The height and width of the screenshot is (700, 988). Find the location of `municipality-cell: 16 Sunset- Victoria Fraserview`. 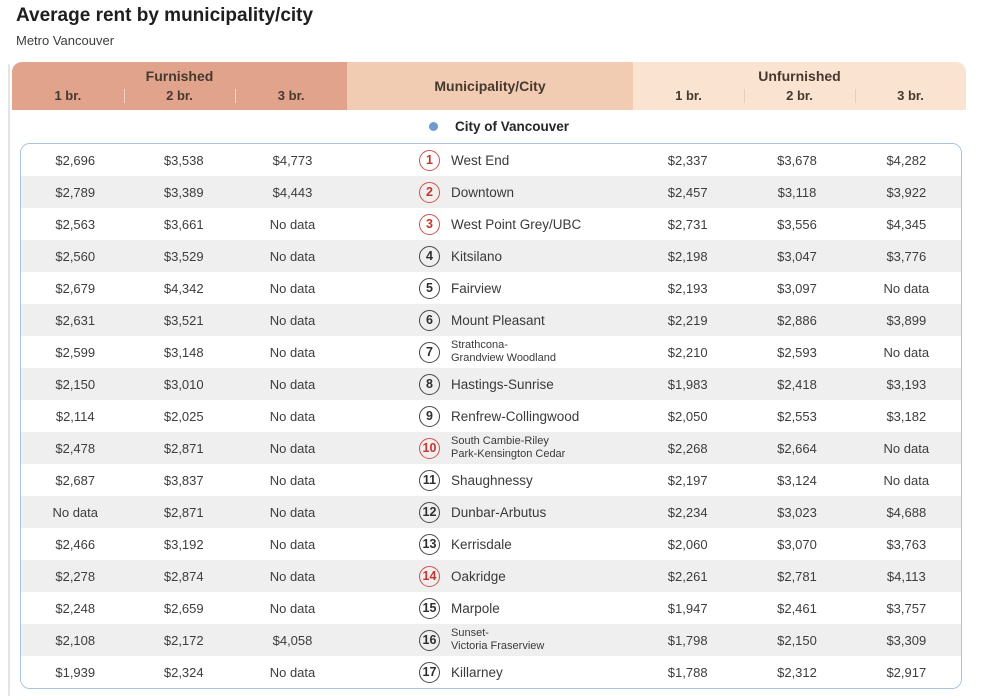

municipality-cell: 16 Sunset- Victoria Fraserview is located at coordinates (490, 640).